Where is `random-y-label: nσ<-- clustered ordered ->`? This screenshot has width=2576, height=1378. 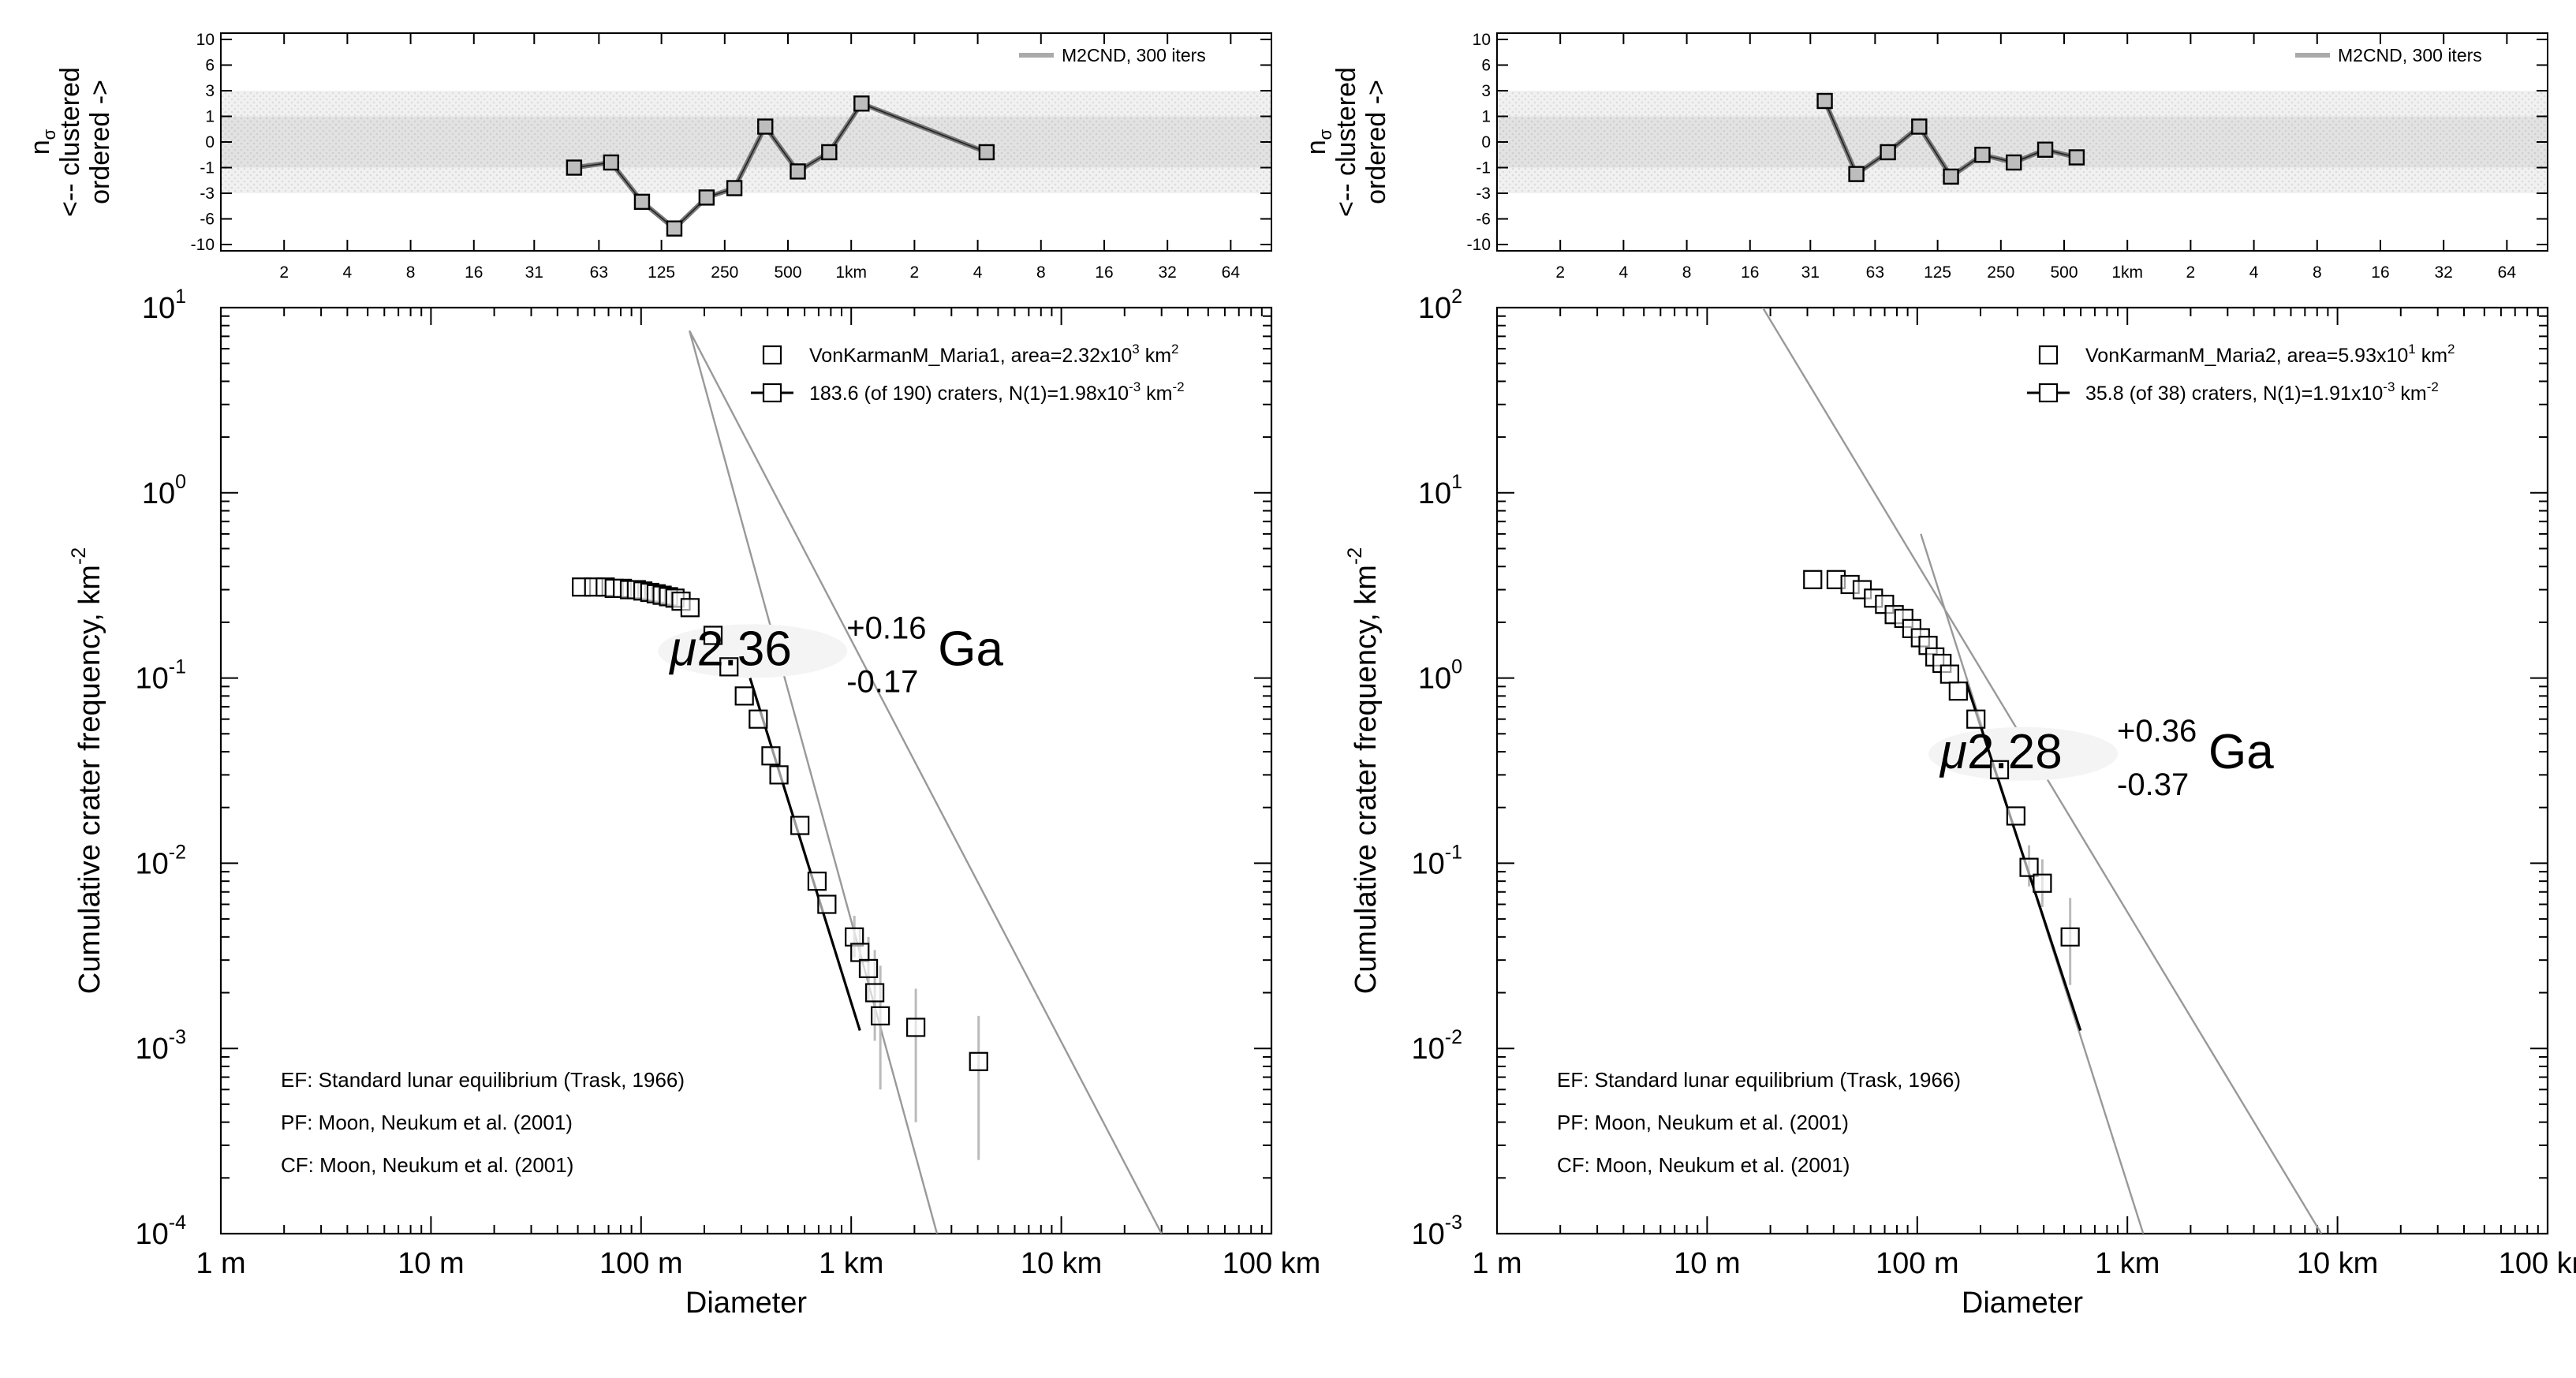 random-y-label: nσ<-- clustered ordered -> is located at coordinates (70, 142).